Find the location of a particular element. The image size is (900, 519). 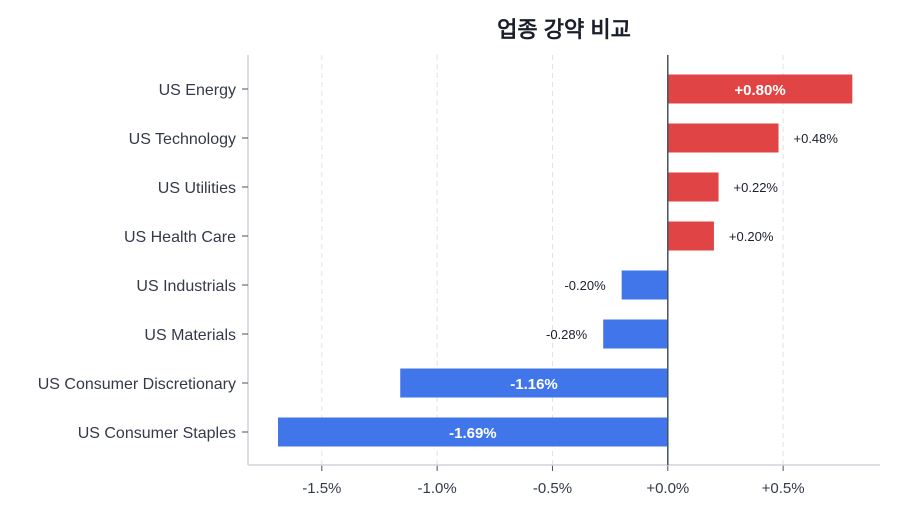

y-tick-label: US Consumer Discretionary is located at coordinates (137, 384).